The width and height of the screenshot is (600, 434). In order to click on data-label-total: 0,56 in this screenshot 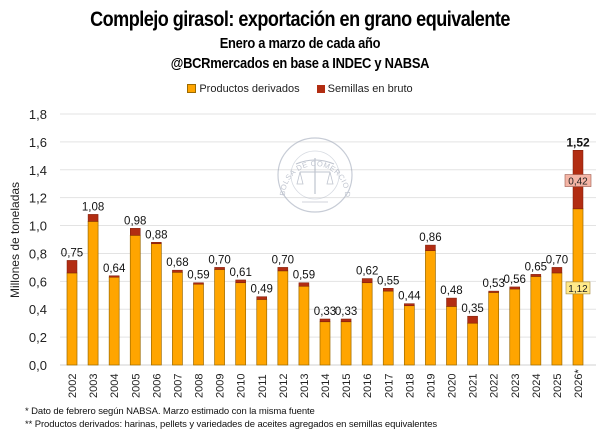, I will do `click(515, 280)`.